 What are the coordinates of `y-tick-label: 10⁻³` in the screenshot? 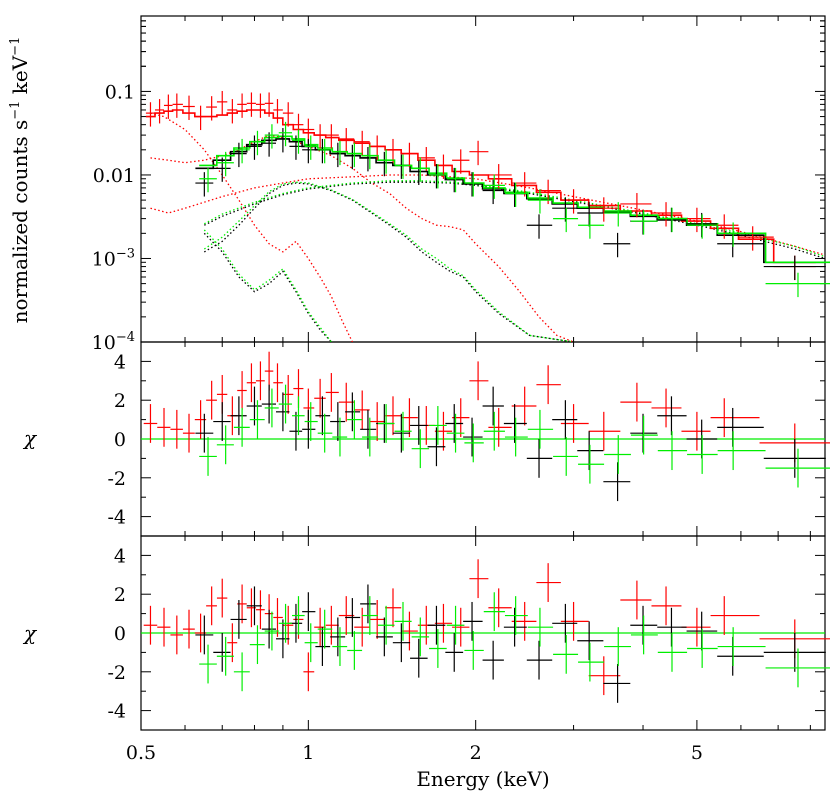 It's located at (113, 258).